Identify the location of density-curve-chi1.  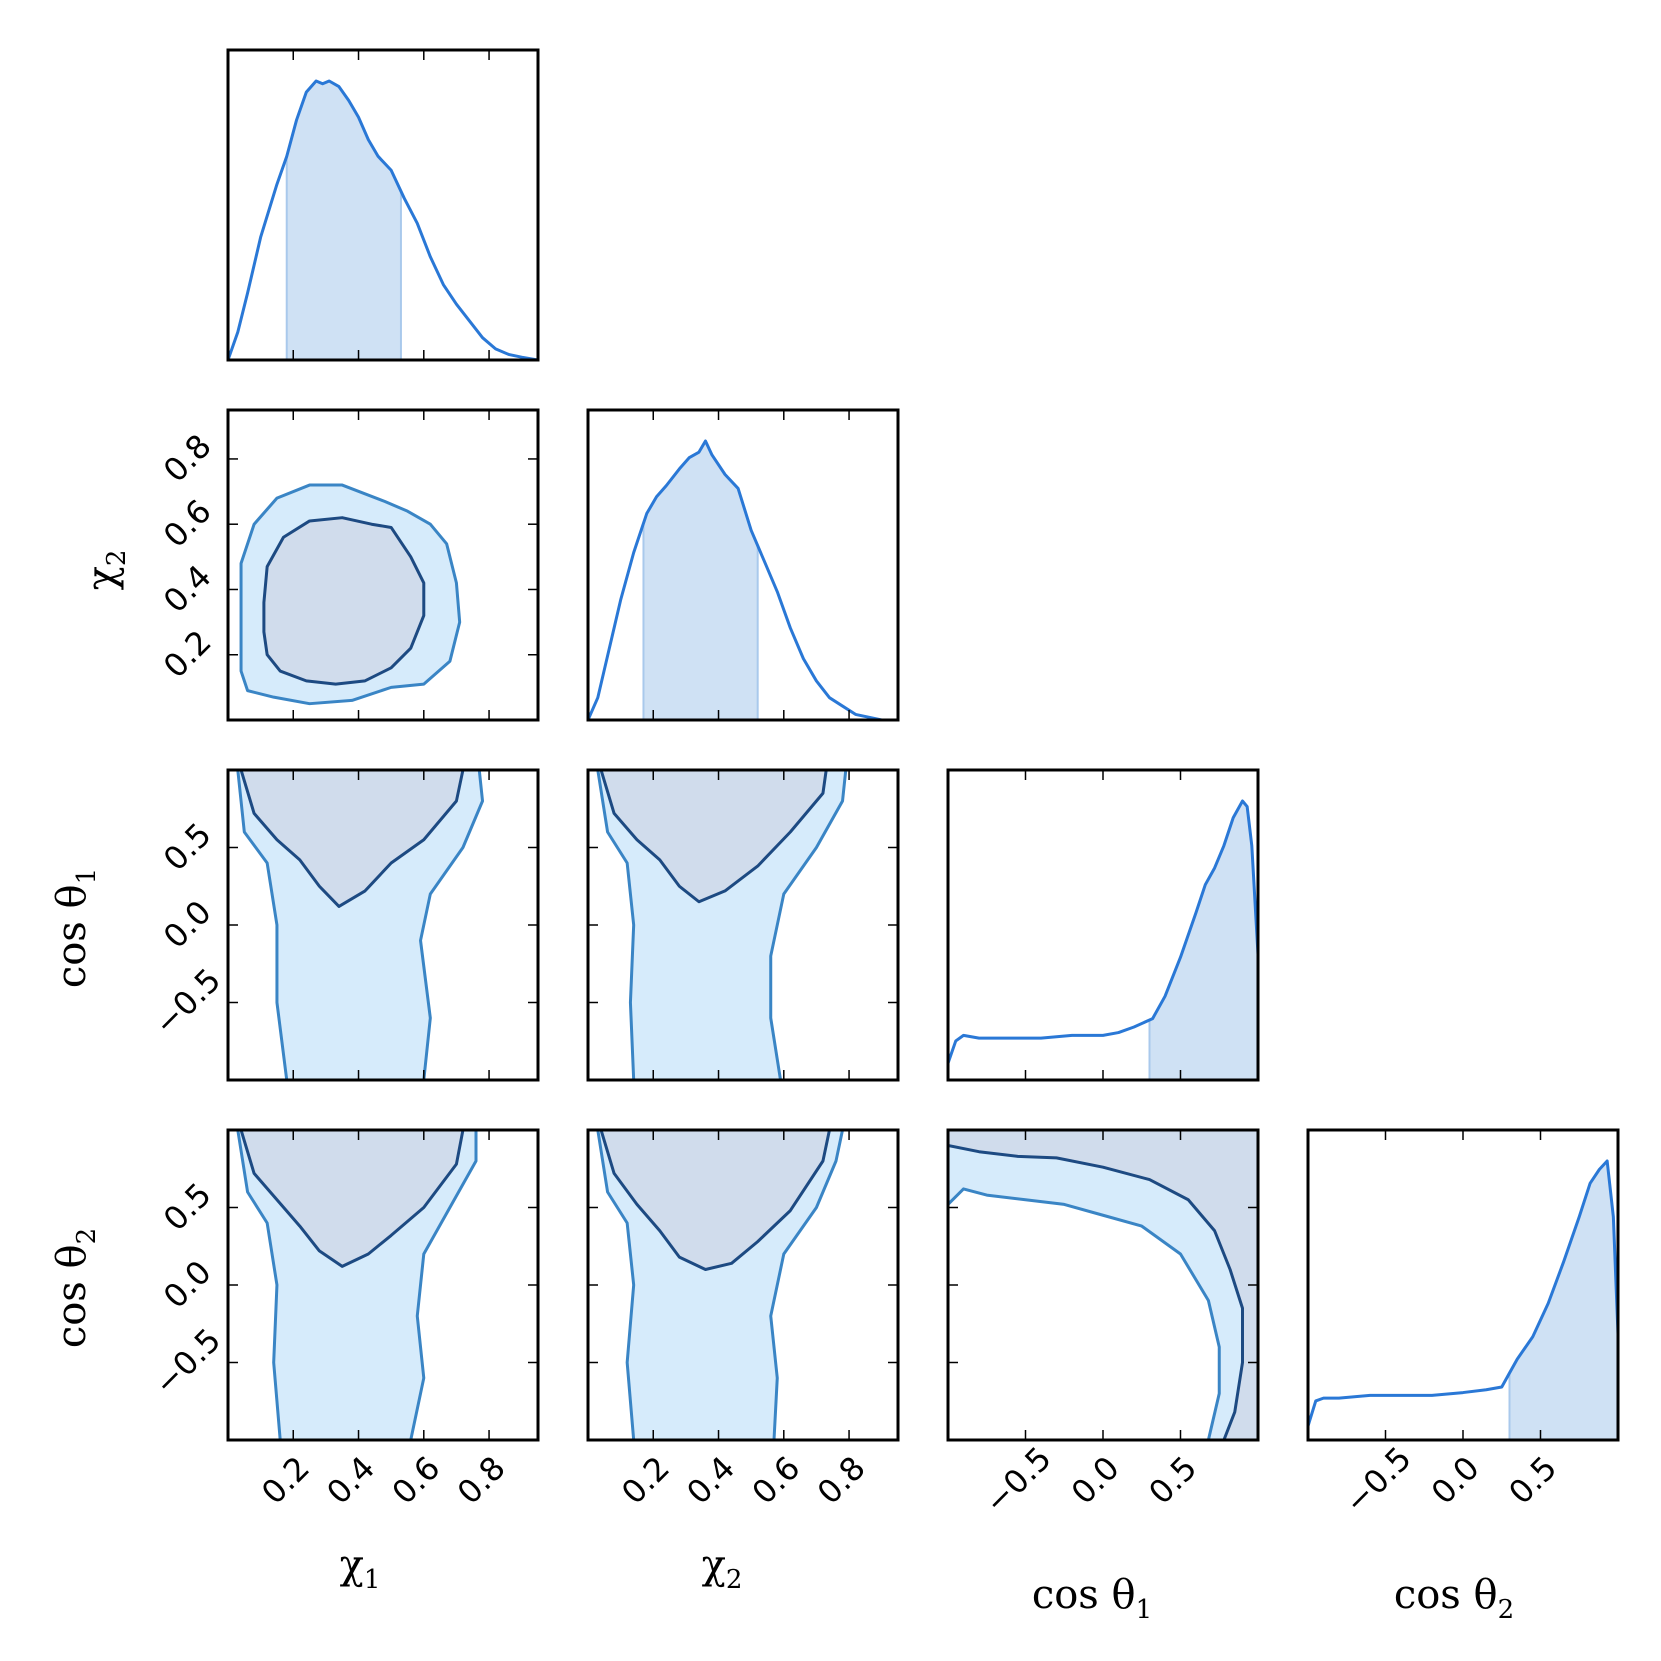
(383, 219).